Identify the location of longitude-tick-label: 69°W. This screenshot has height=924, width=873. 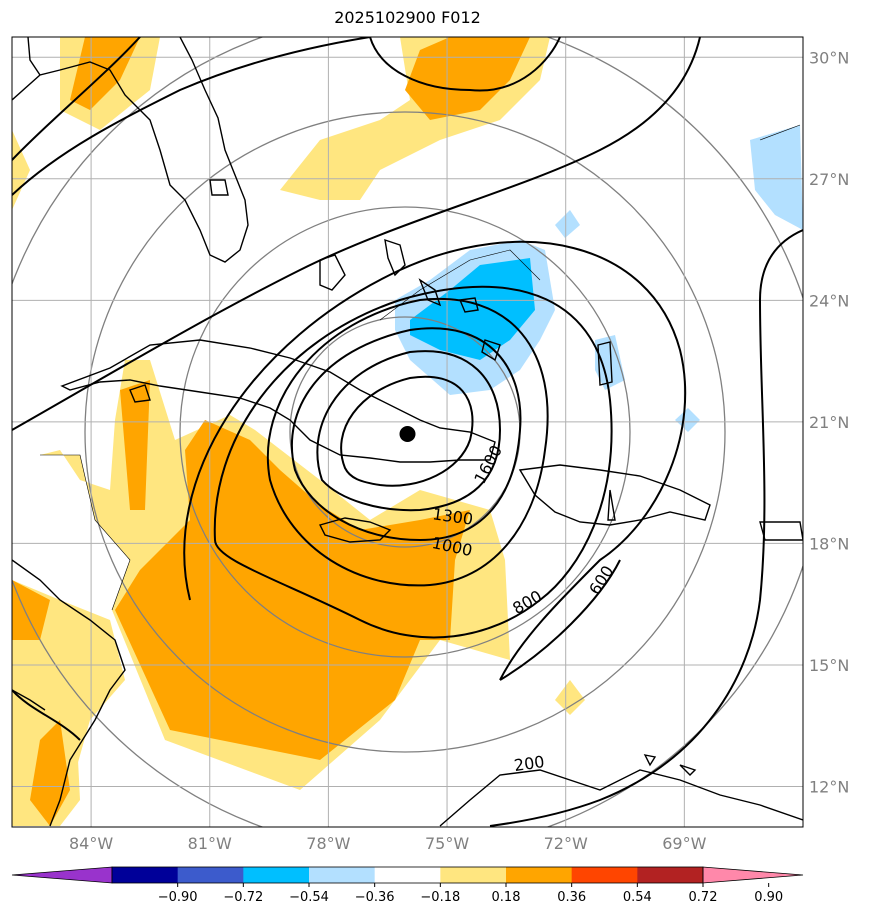
(684, 843).